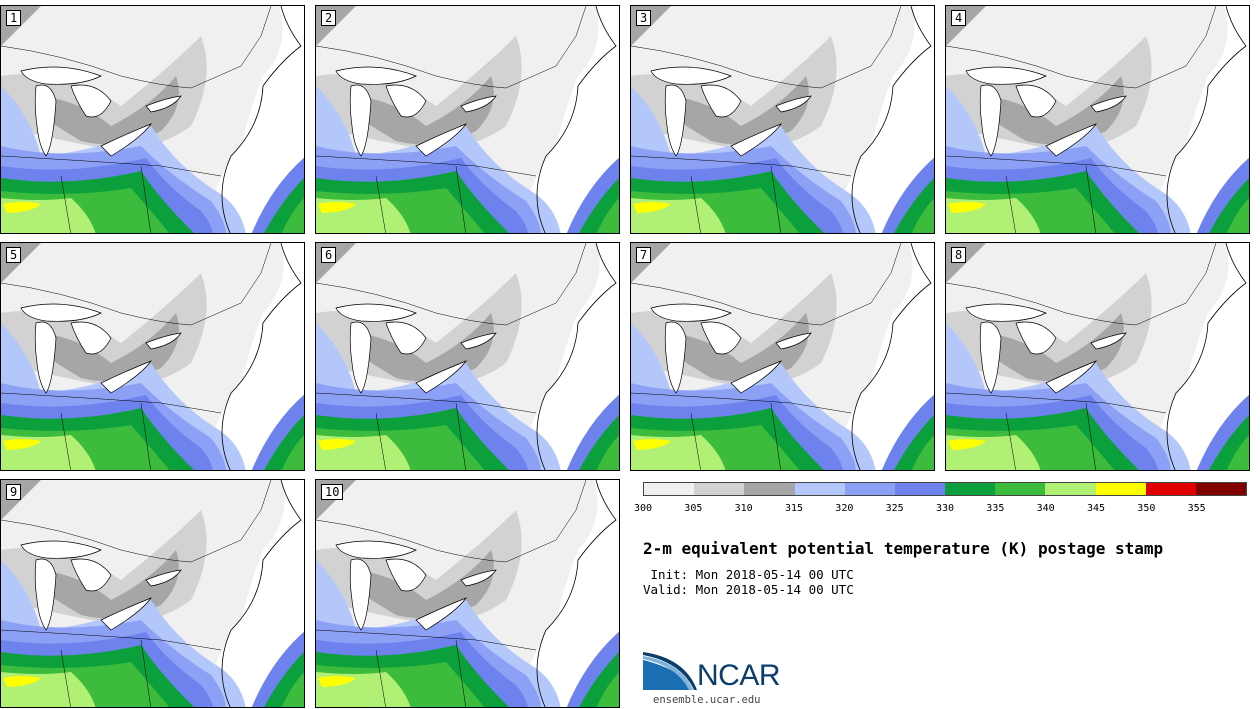 This screenshot has height=709, width=1260. Describe the element at coordinates (329, 255) in the screenshot. I see `panel-number: 6` at that location.